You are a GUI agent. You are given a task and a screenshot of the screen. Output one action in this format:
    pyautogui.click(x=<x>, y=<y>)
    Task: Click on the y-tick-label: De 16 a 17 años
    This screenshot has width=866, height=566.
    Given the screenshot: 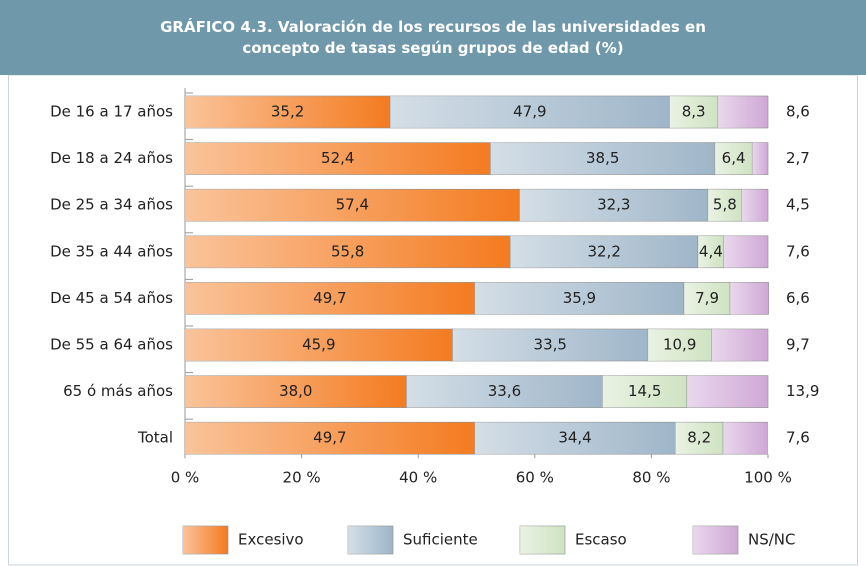 What is the action you would take?
    pyautogui.click(x=111, y=112)
    